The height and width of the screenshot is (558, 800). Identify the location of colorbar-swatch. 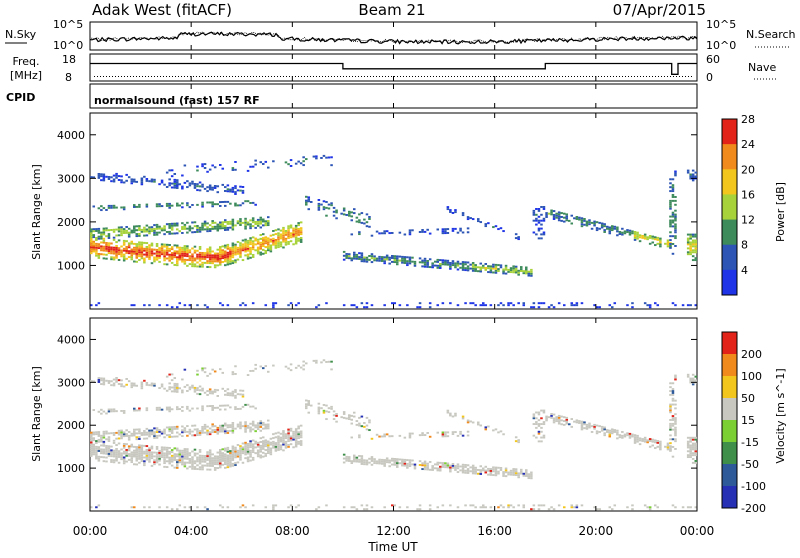
(729, 497).